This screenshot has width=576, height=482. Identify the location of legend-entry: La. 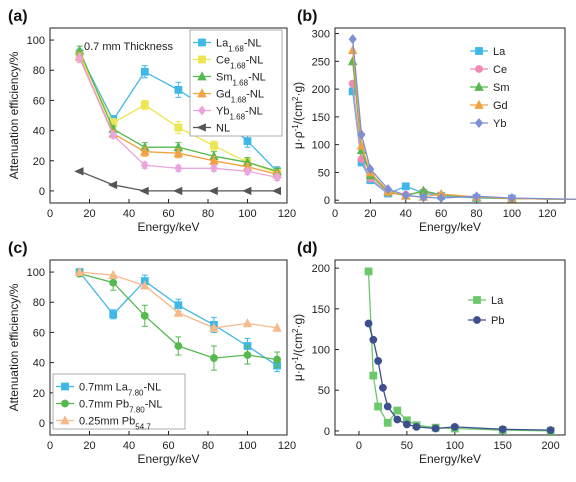
(497, 301).